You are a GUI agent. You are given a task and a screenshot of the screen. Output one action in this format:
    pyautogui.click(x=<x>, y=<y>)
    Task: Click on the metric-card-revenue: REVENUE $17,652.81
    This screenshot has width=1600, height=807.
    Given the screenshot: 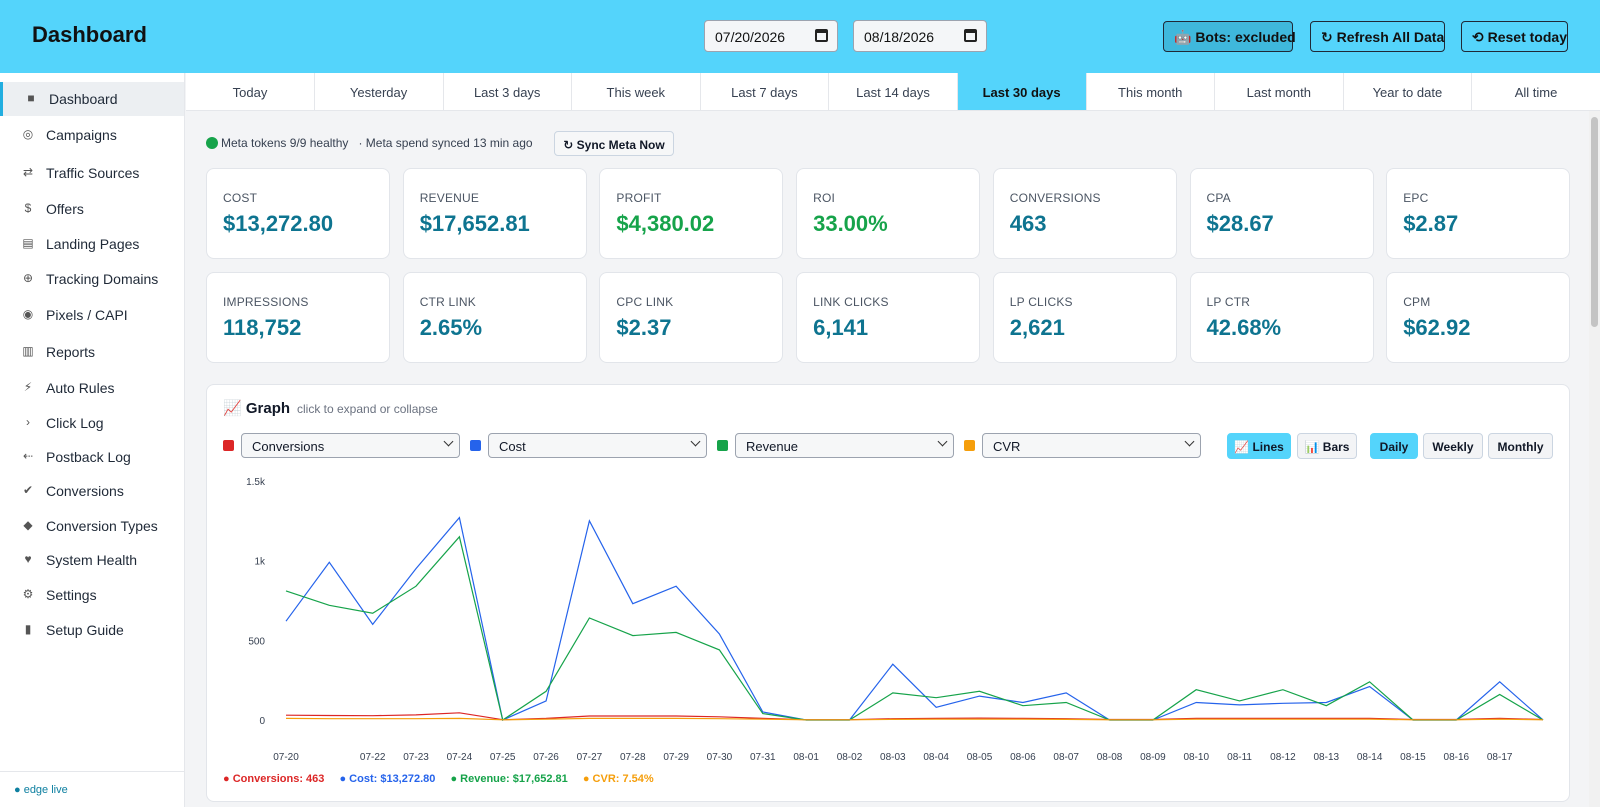 What is the action you would take?
    pyautogui.click(x=494, y=213)
    